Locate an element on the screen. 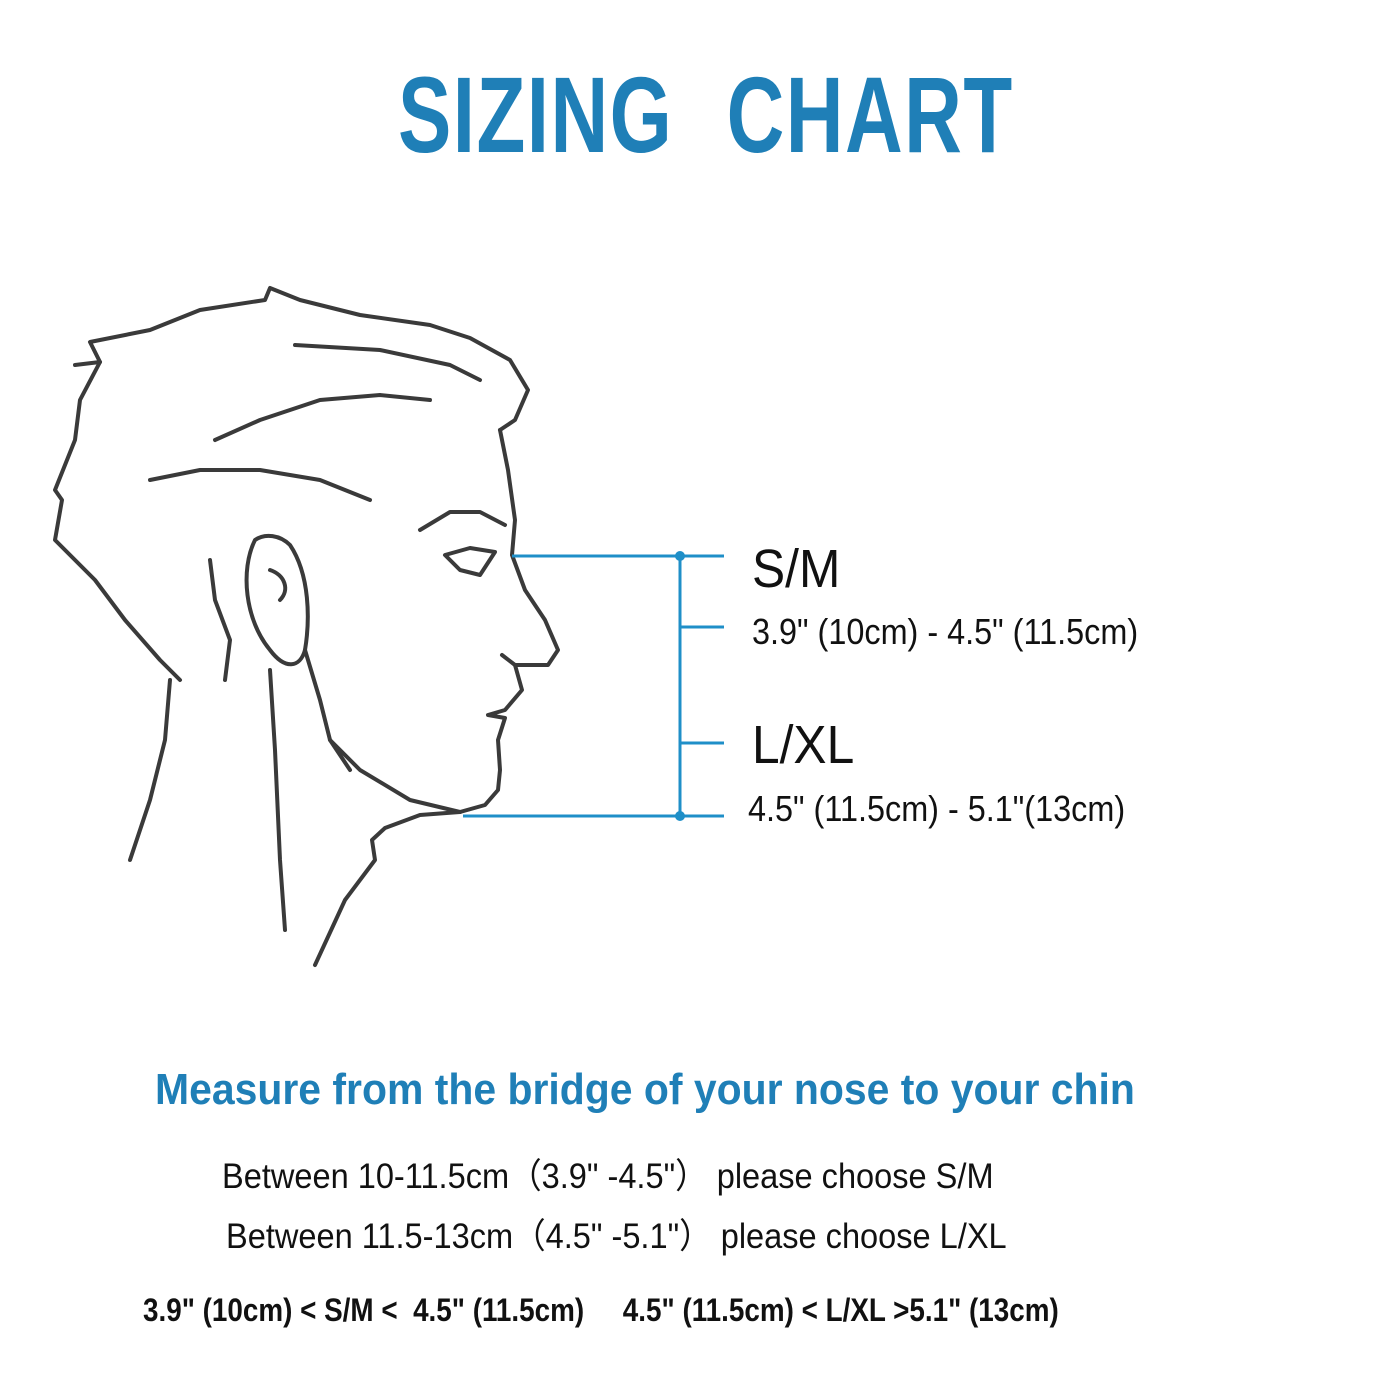  top-dot is located at coordinates (680, 556).